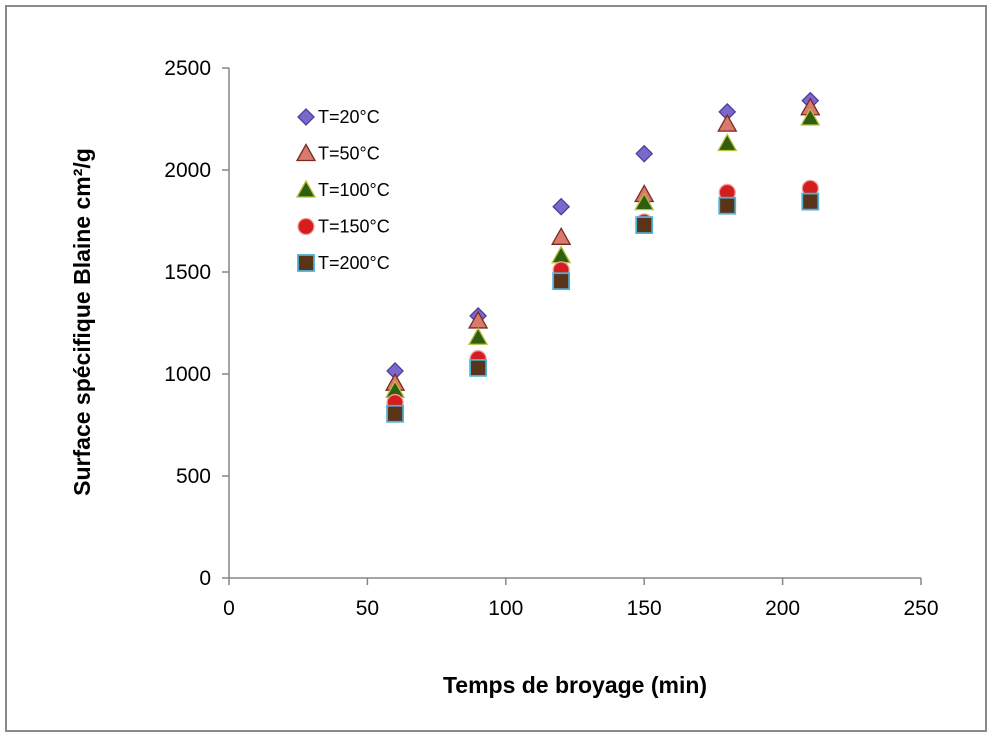 The width and height of the screenshot is (992, 742). I want to click on y-tick-label: 1500, so click(187, 272).